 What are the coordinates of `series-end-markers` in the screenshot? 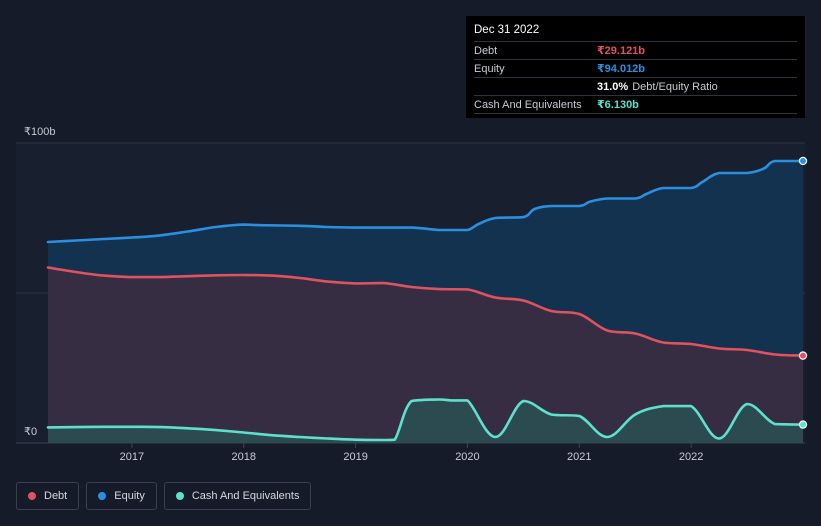 It's located at (803, 292).